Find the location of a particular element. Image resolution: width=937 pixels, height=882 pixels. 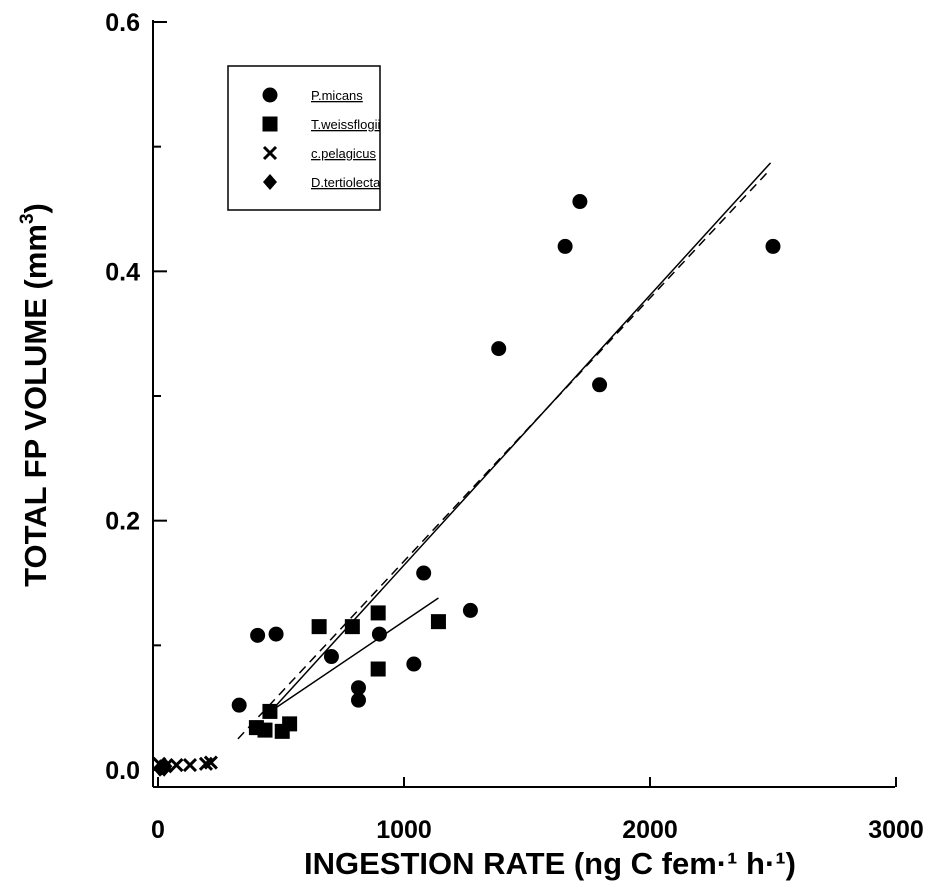

y-axis-title: TOTAL FP VOLUME (mm3) is located at coordinates (35, 395).